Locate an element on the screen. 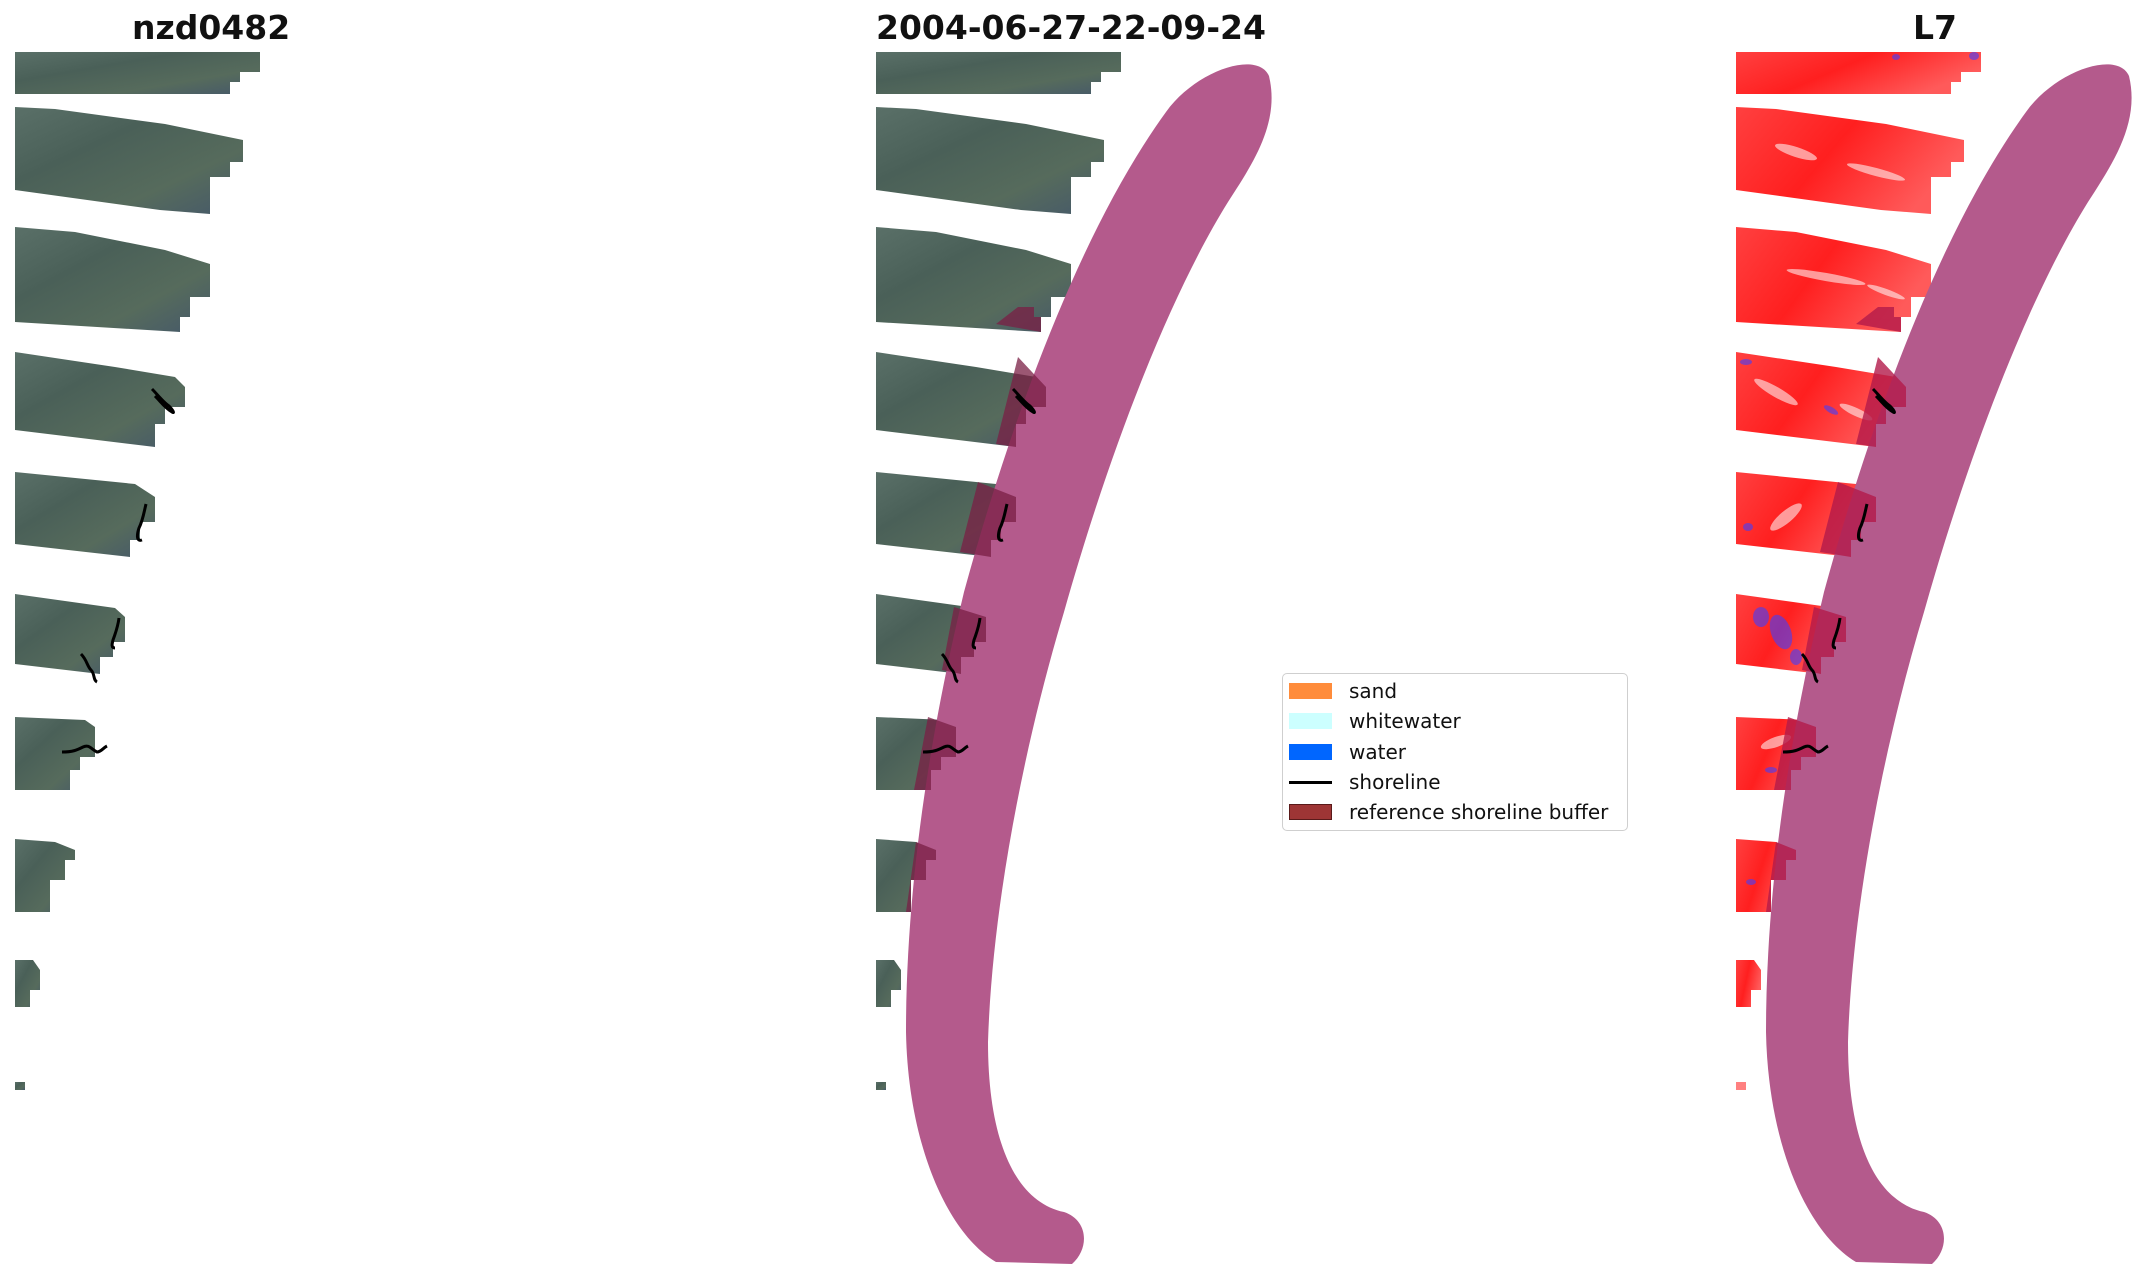  legend-item-shoreline: shoreline is located at coordinates (1365, 782).